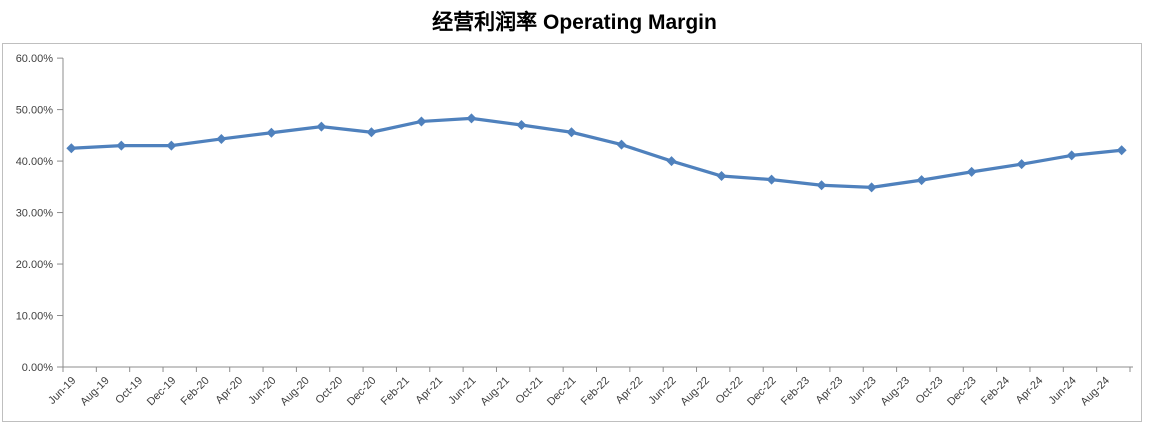 The image size is (1149, 427). I want to click on x-axis-label: Dec-20, so click(362, 392).